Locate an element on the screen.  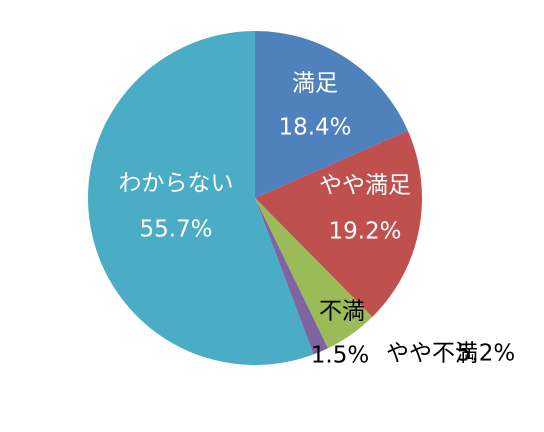
category-label: わからない is located at coordinates (176, 184).